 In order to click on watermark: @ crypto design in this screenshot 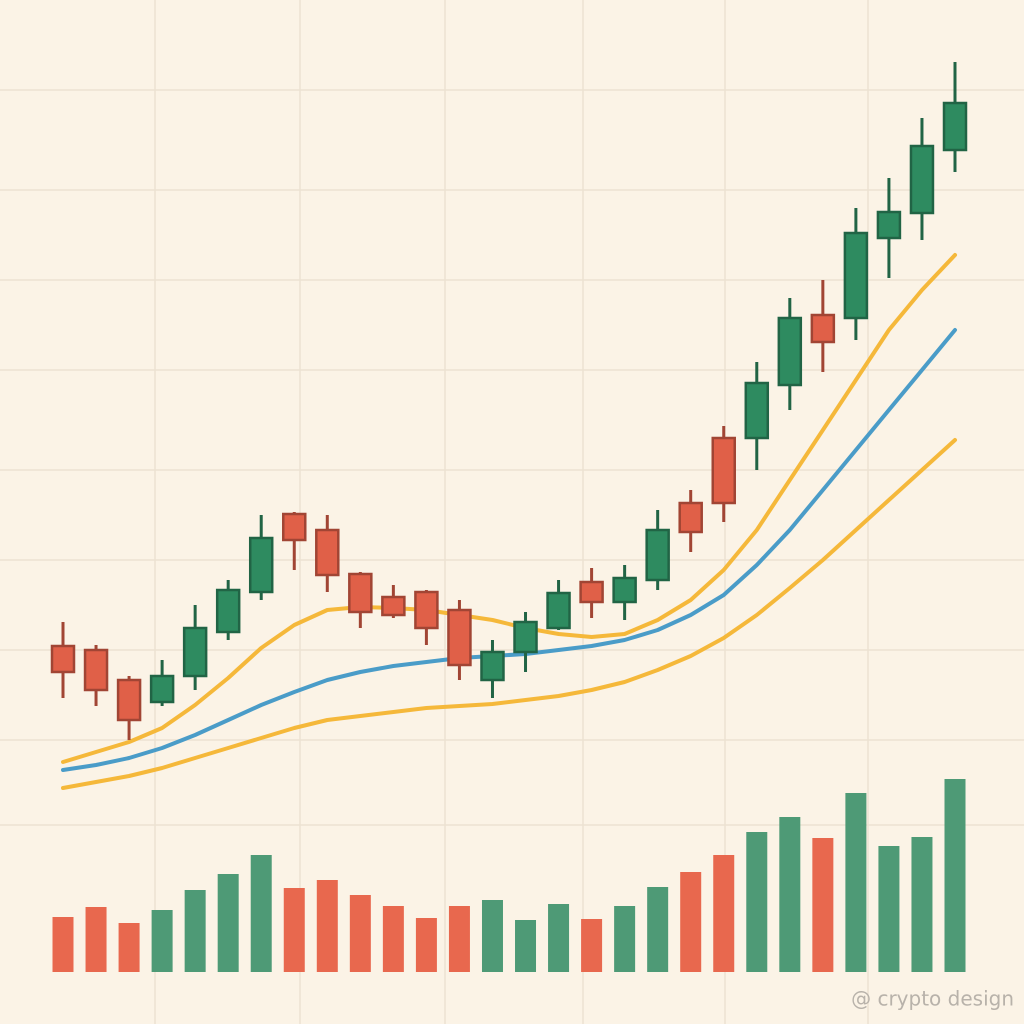, I will do `click(932, 999)`.